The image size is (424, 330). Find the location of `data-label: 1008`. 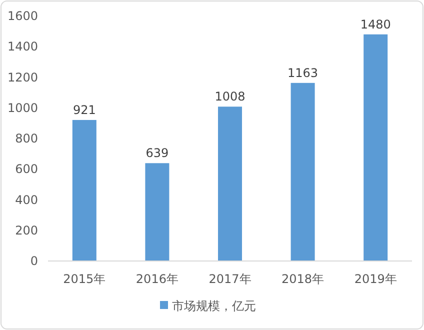

data-label: 1008 is located at coordinates (230, 97).